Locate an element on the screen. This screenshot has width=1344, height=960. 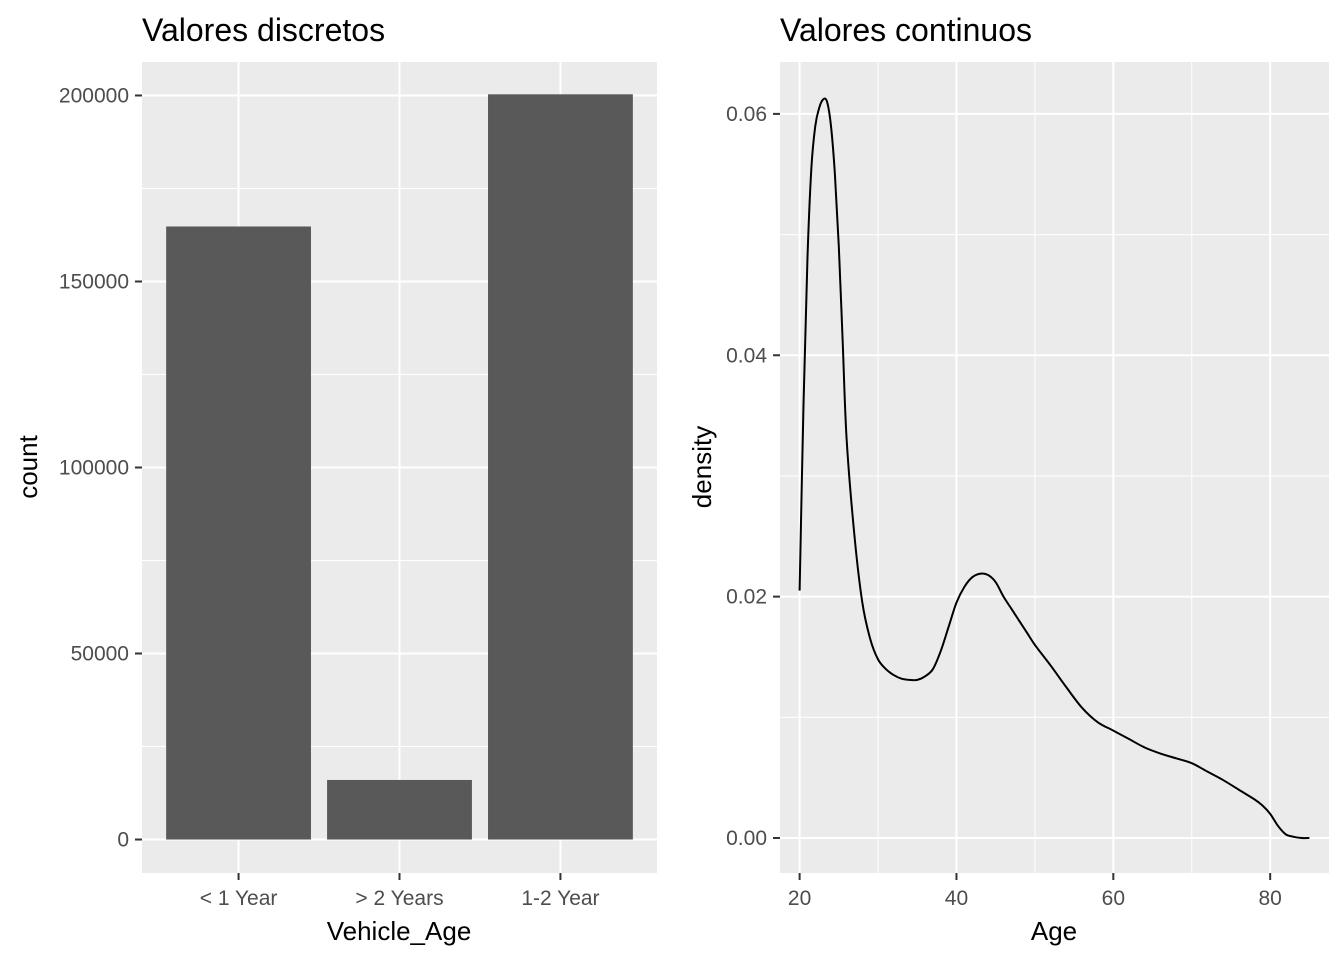
y-tick-label: 200000 is located at coordinates (94, 95).